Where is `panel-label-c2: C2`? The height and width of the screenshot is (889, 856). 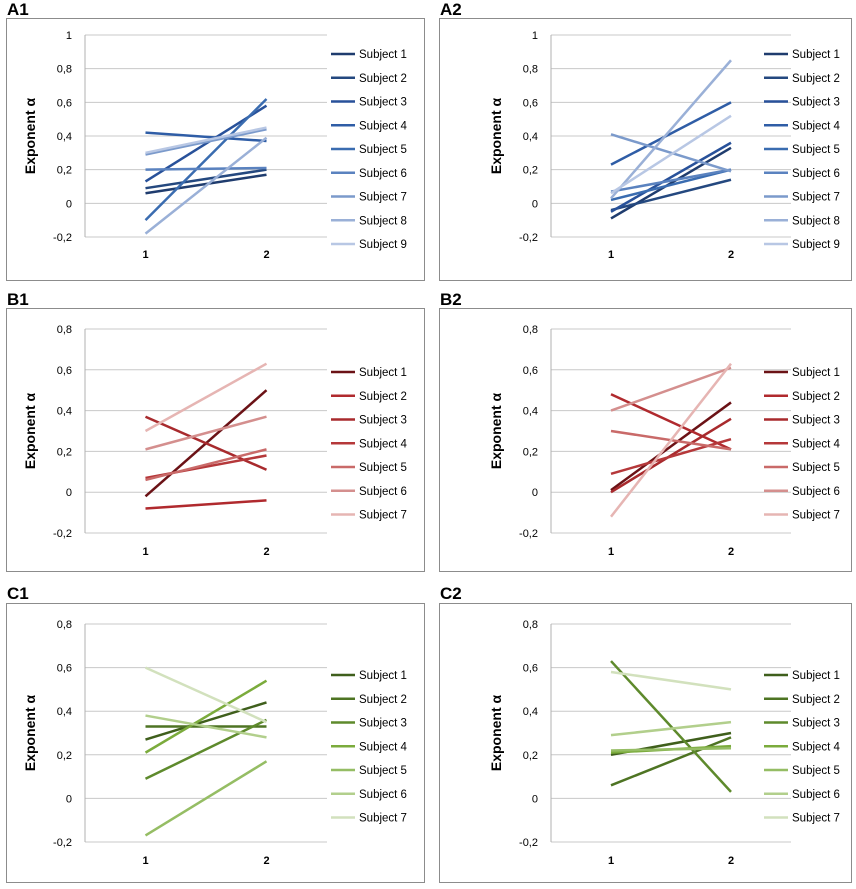 panel-label-c2: C2 is located at coordinates (451, 593).